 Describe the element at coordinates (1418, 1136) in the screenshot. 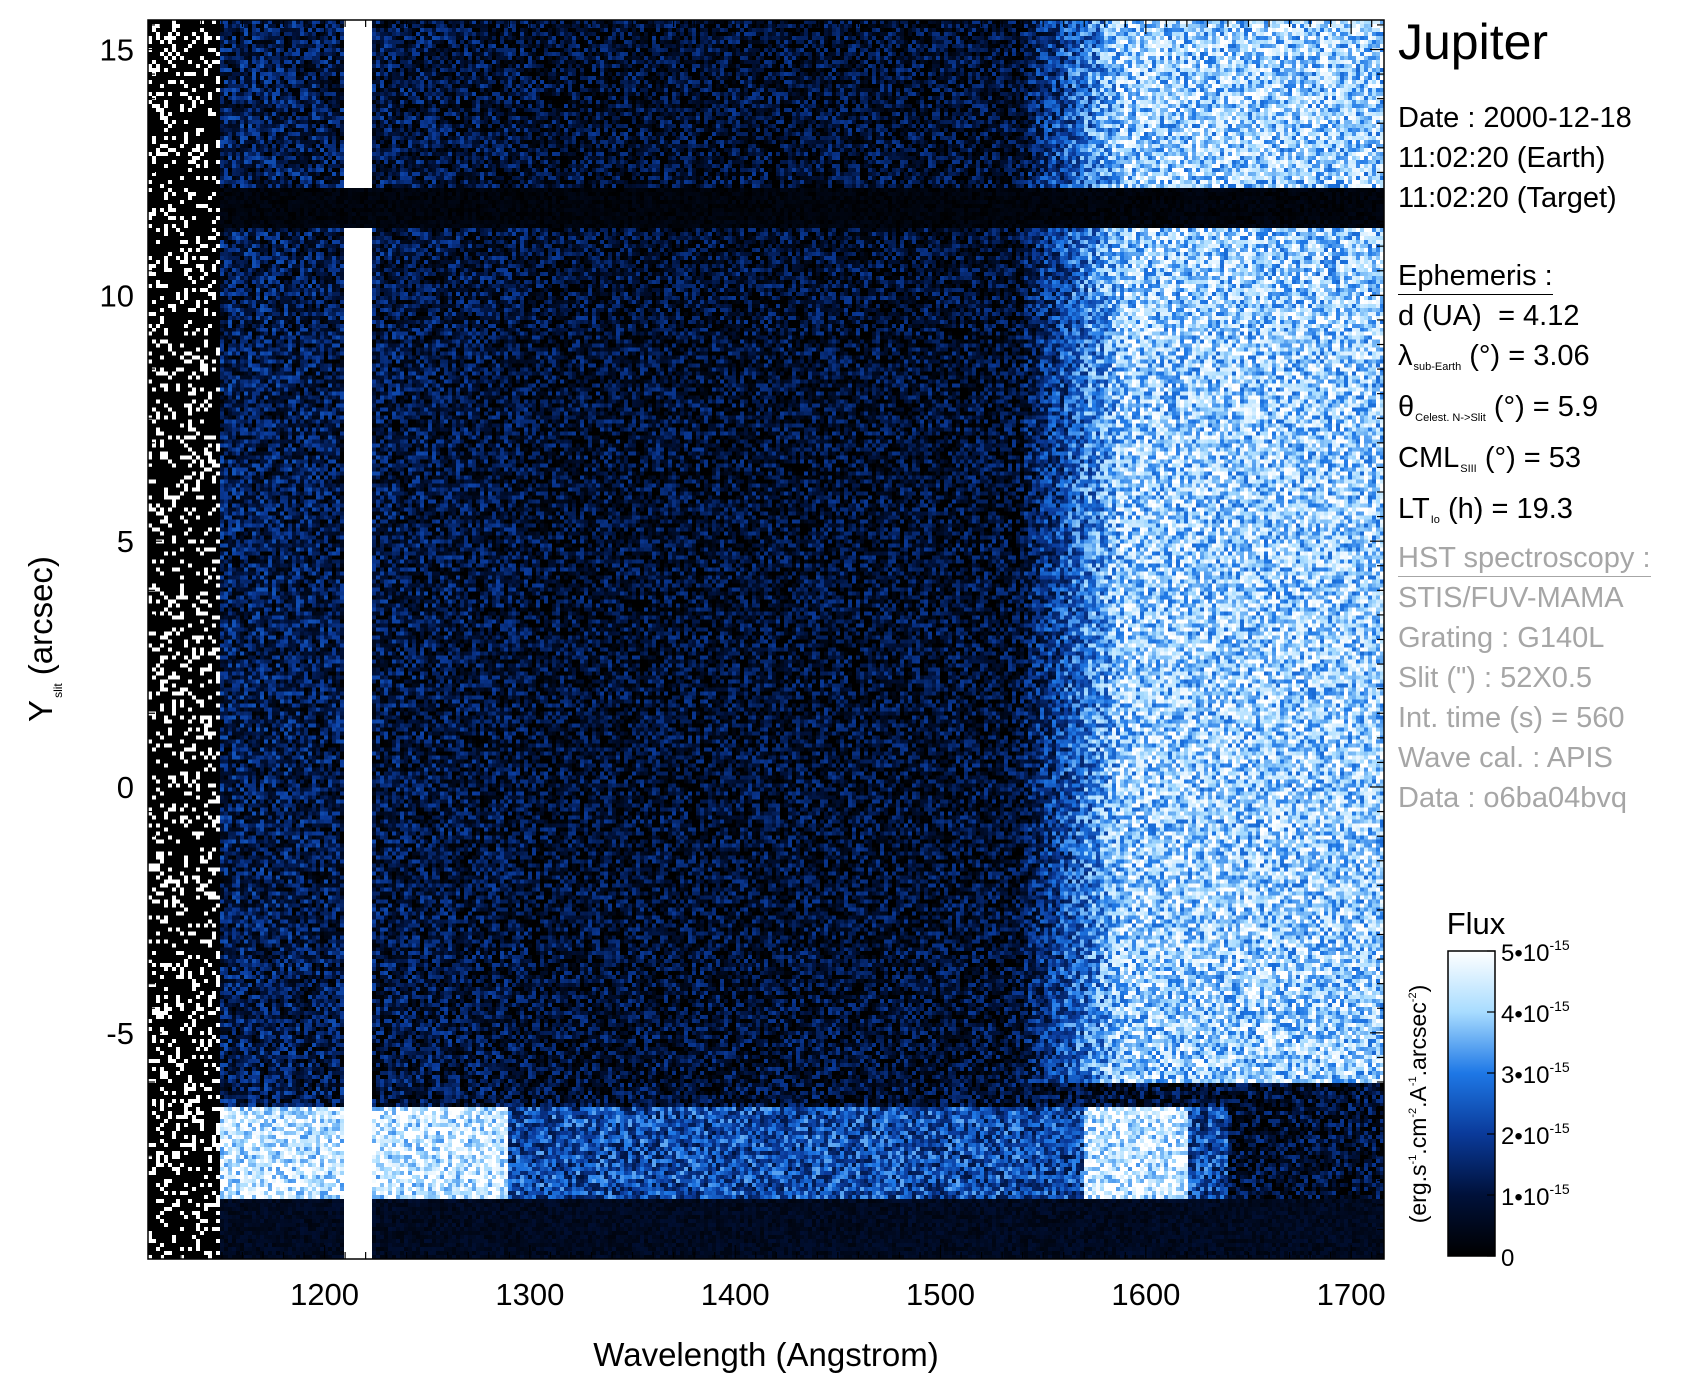

I see `cbar-unit-part-2: .cm` at that location.